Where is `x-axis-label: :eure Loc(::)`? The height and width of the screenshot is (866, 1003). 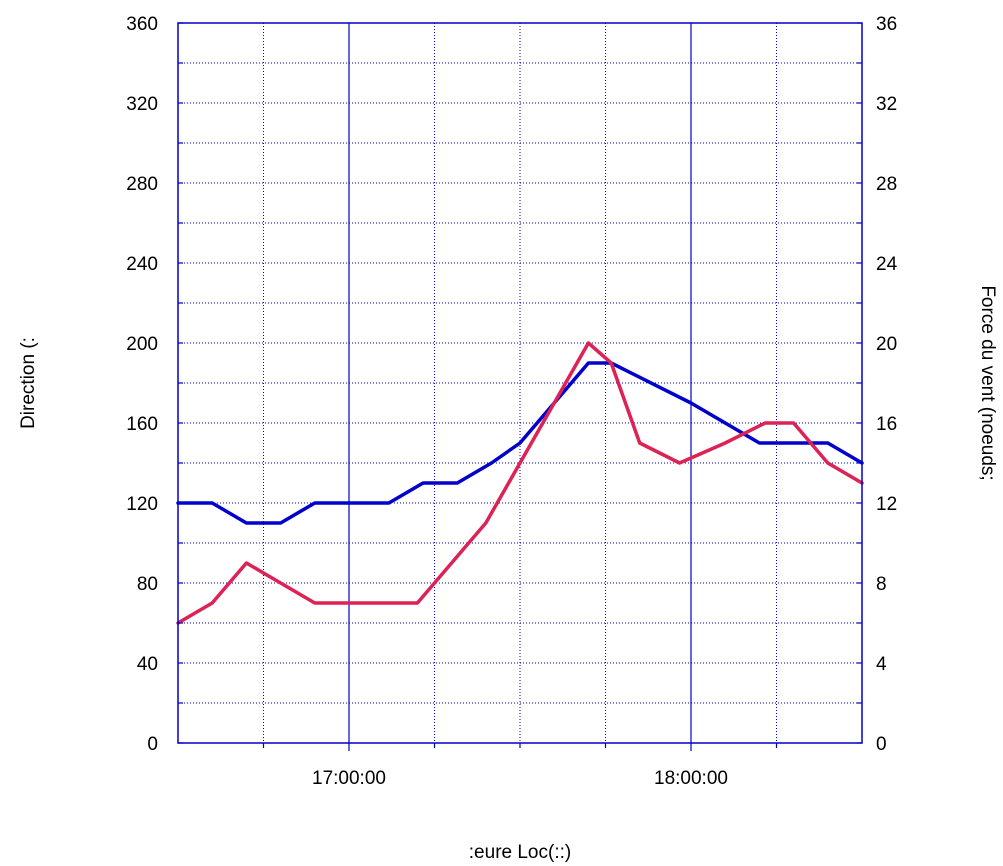
x-axis-label: :eure Loc(::) is located at coordinates (520, 852).